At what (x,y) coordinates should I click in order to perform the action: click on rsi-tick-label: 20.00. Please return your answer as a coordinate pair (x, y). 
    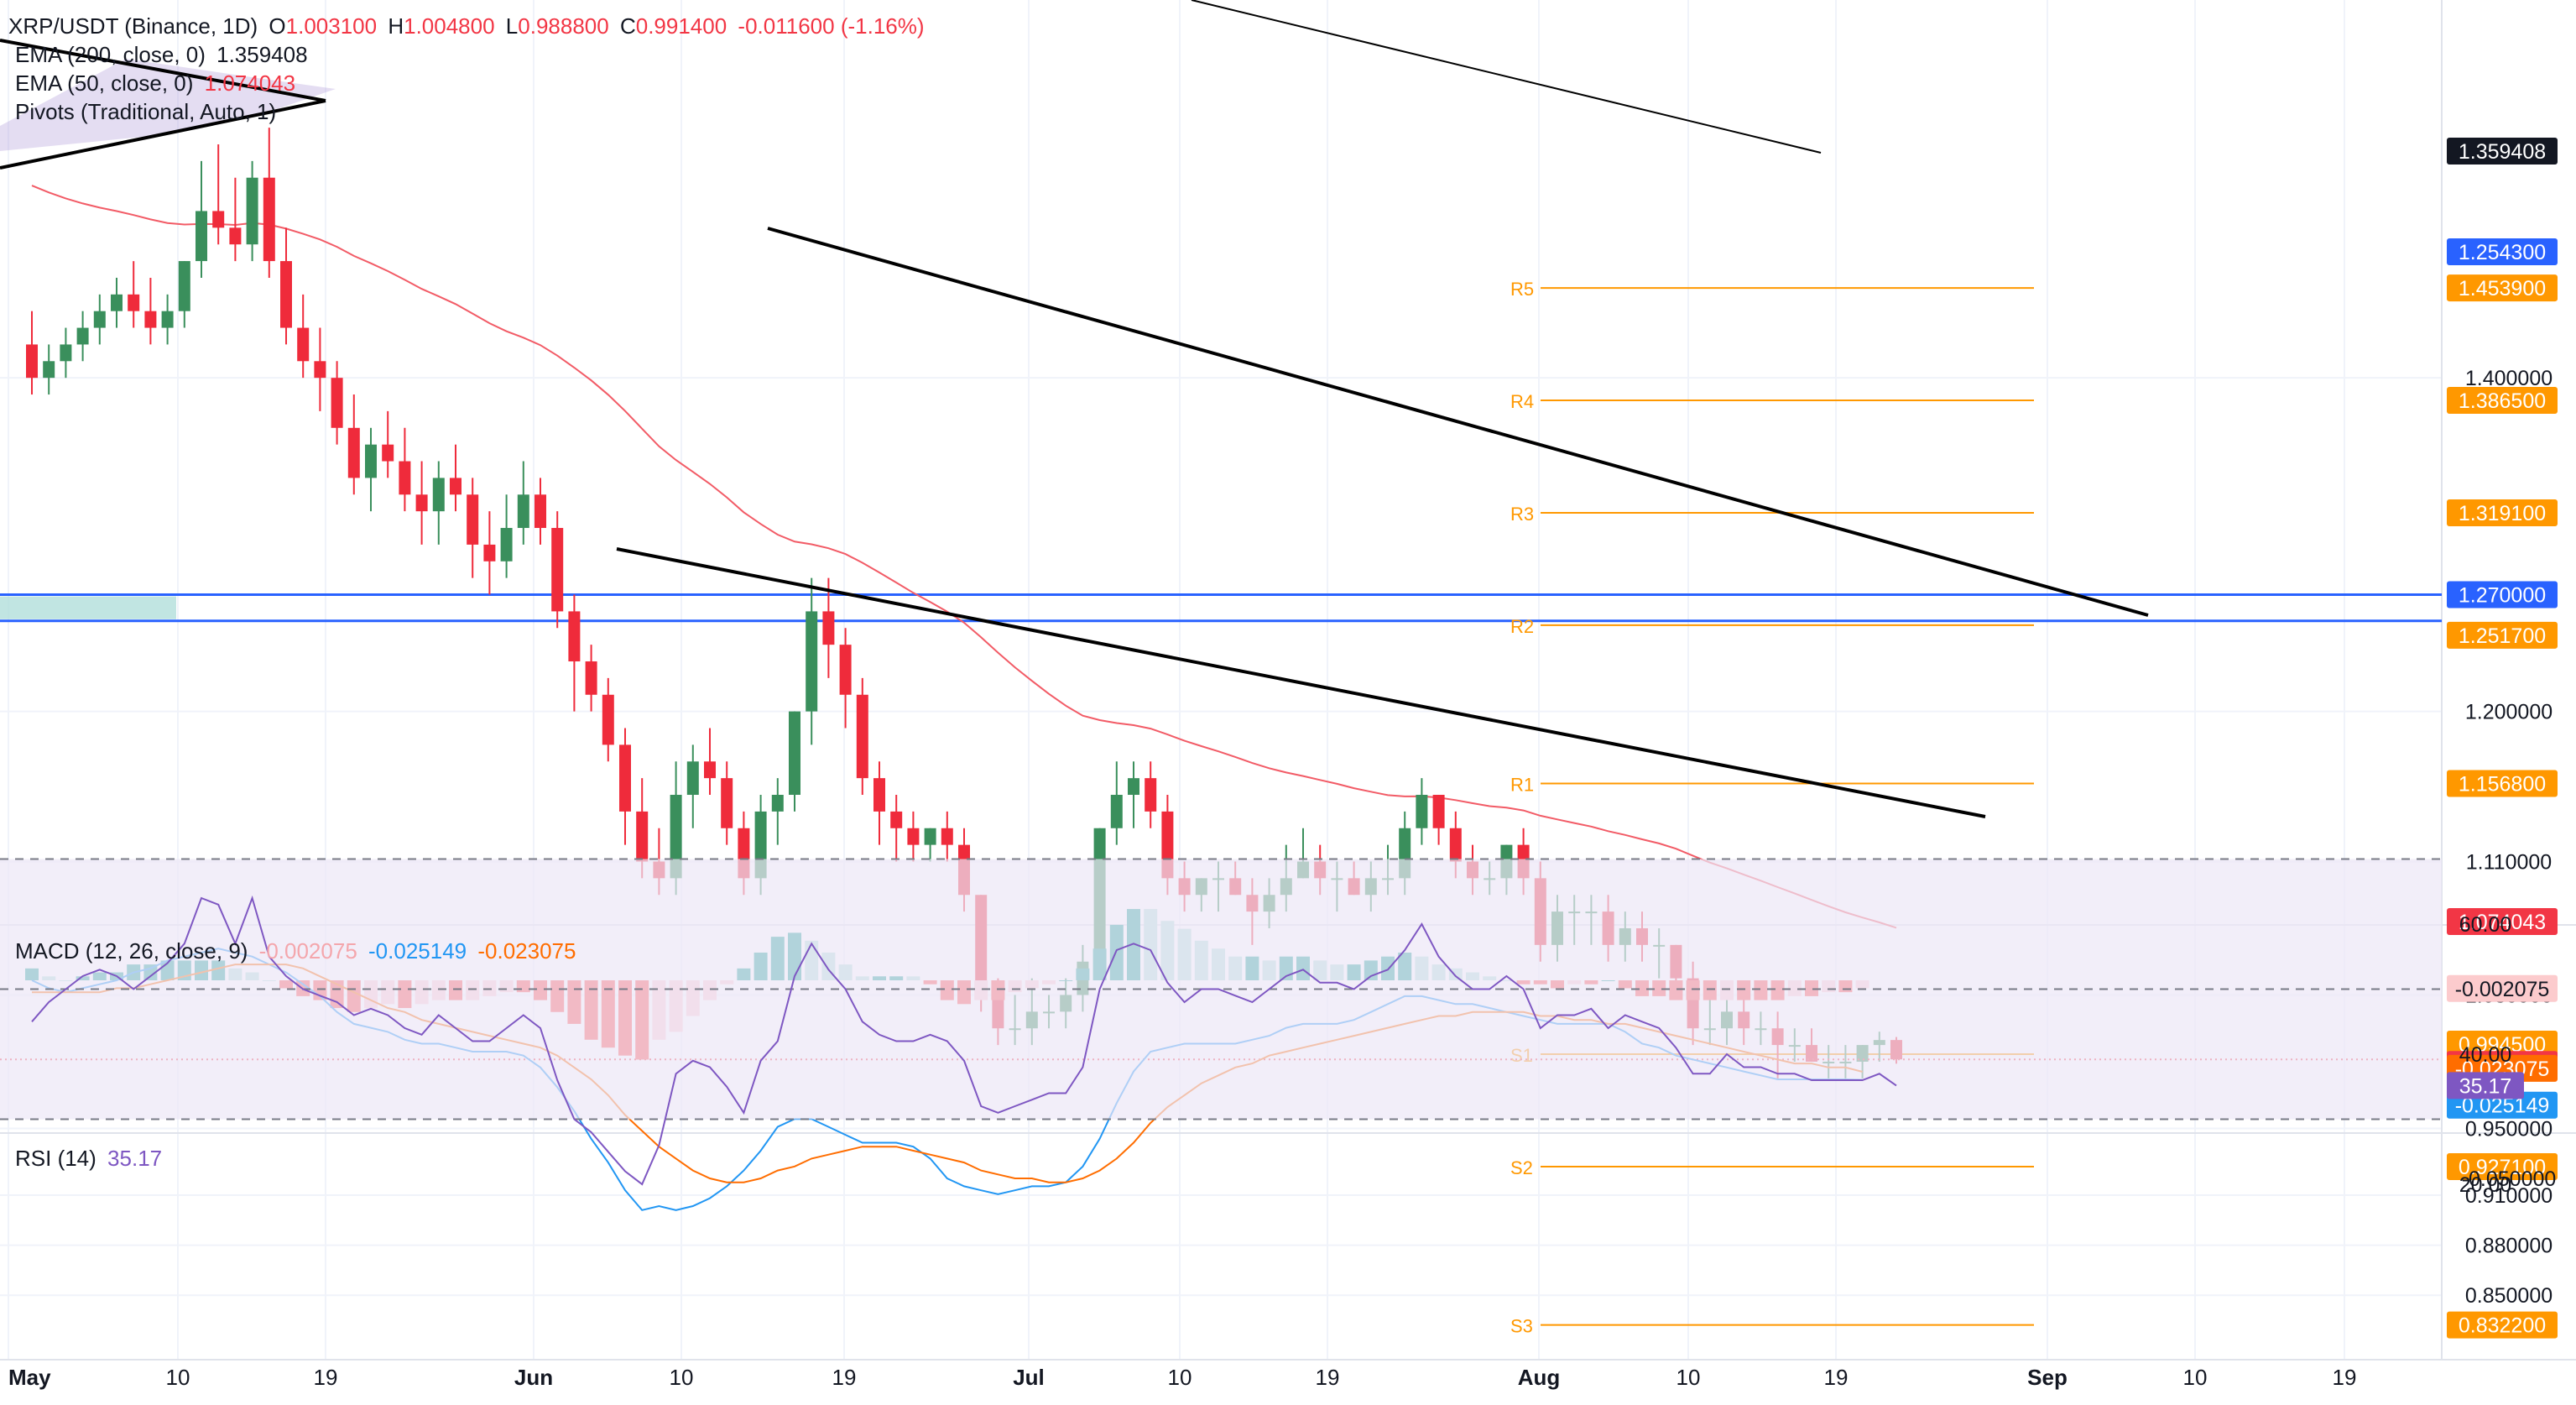
    Looking at the image, I should click on (2485, 1185).